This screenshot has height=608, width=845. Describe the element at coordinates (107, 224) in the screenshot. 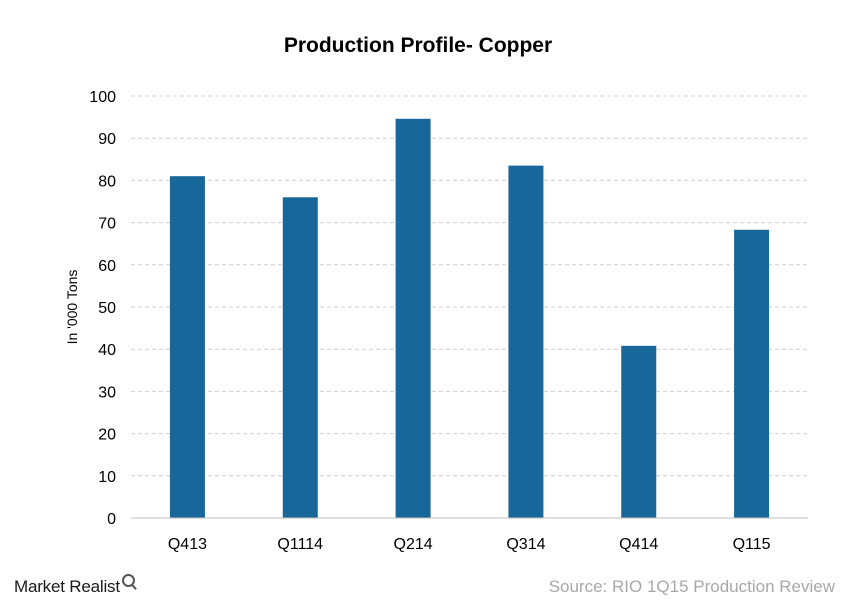

I see `y-tick-label: 70` at that location.